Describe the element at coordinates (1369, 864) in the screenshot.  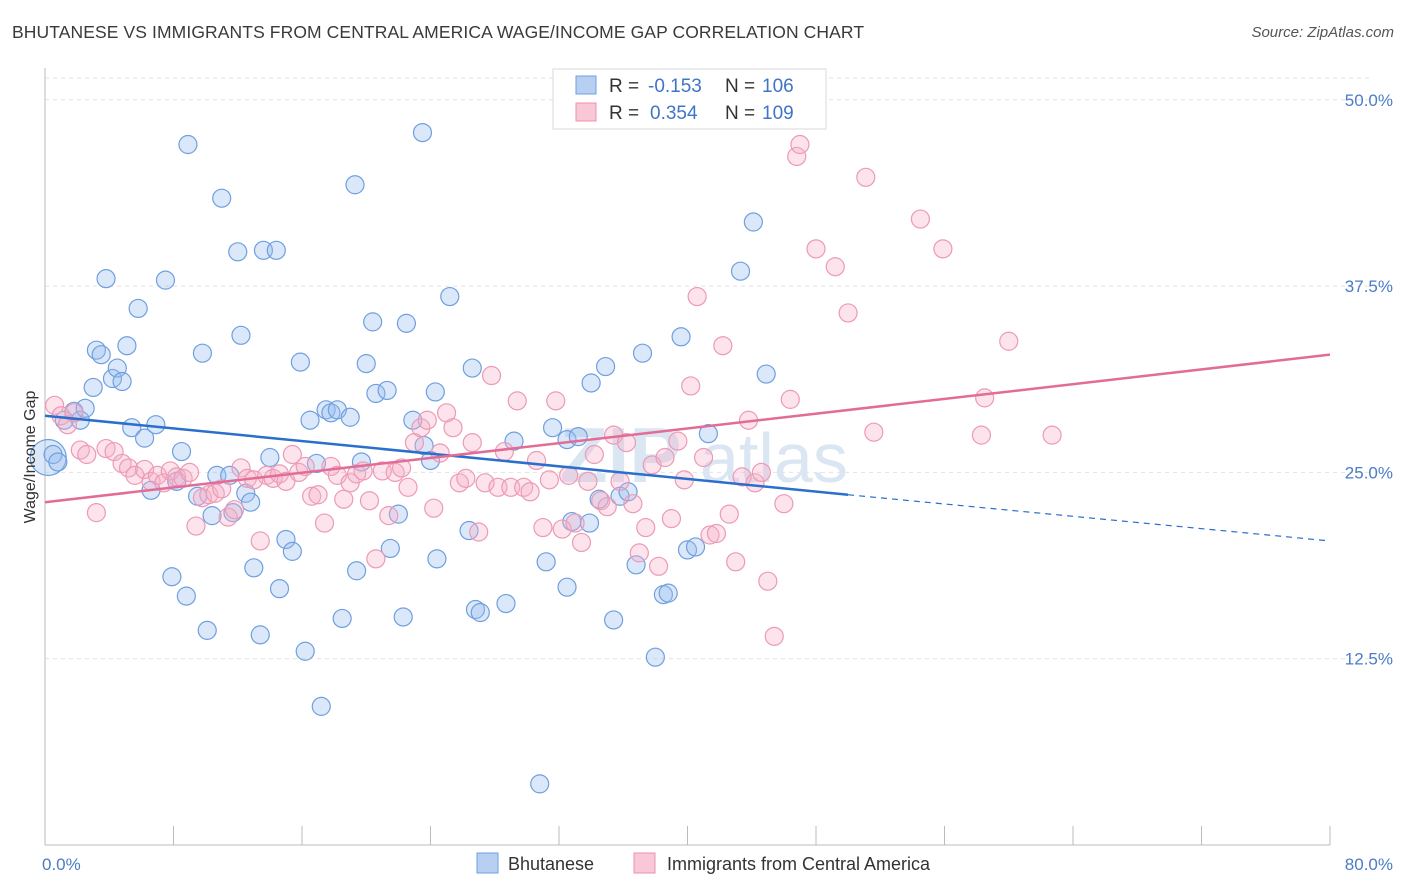
I see `x-tick-label-1: 80.0%` at that location.